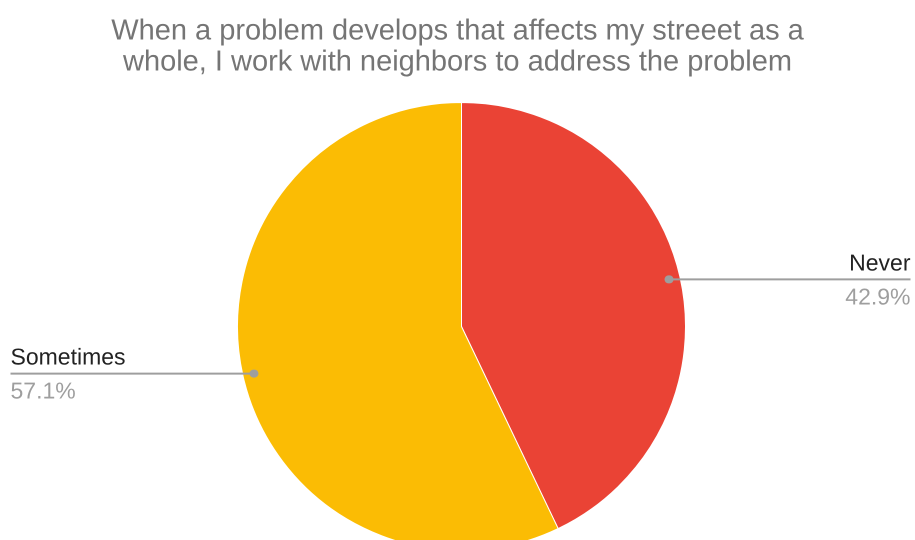 Image resolution: width=915 pixels, height=540 pixels. I want to click on slice-label: Sometimes, so click(68, 357).